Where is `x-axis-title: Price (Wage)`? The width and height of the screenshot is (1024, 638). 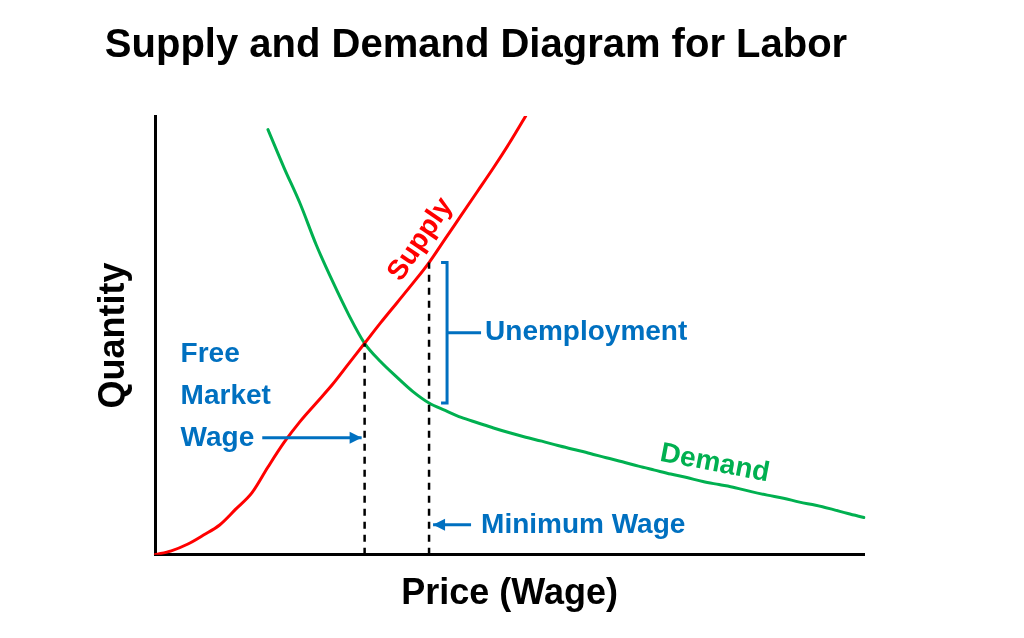
x-axis-title: Price (Wage) is located at coordinates (509, 592).